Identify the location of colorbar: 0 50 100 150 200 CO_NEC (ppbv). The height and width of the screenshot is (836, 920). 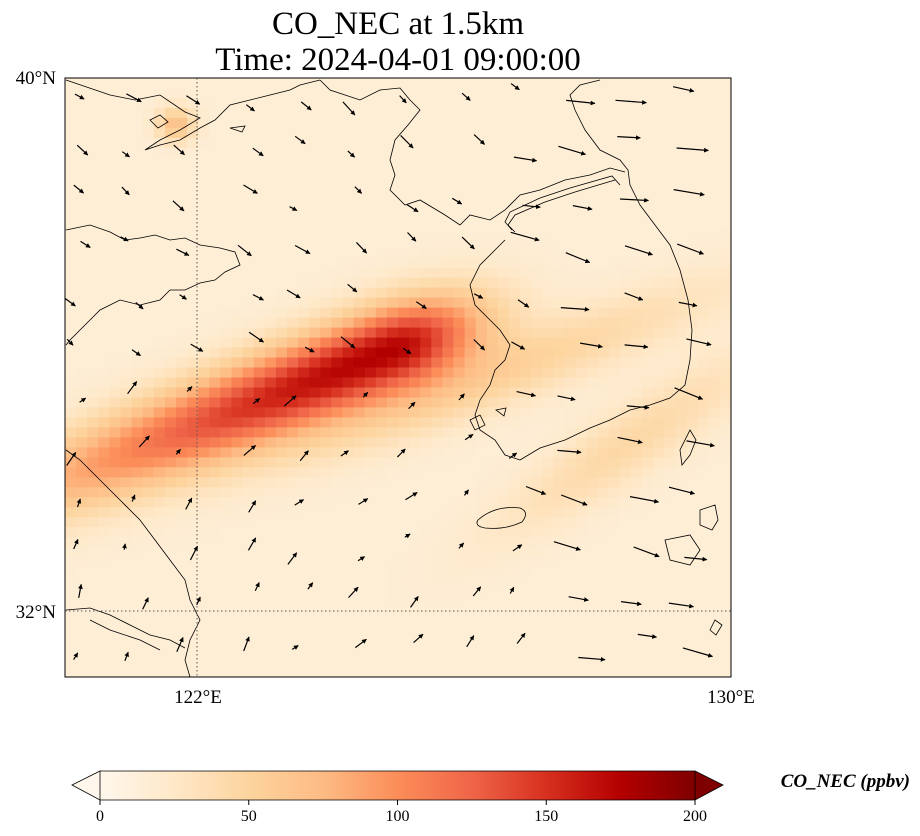
(490, 797).